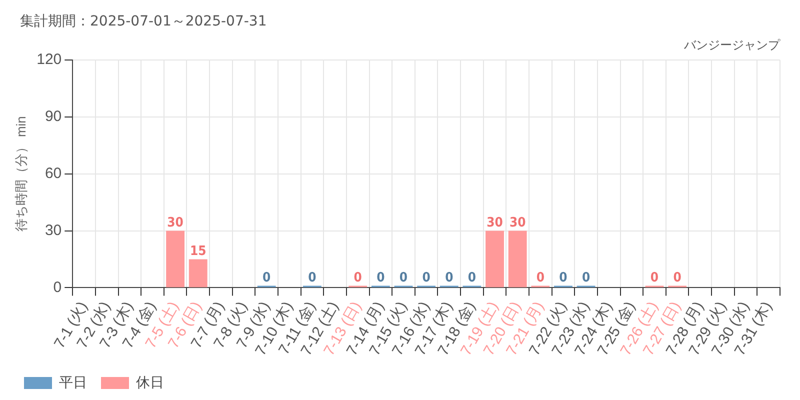 This screenshot has height=400, width=800. What do you see at coordinates (150, 382) in the screenshot?
I see `legend-label: 休日` at bounding box center [150, 382].